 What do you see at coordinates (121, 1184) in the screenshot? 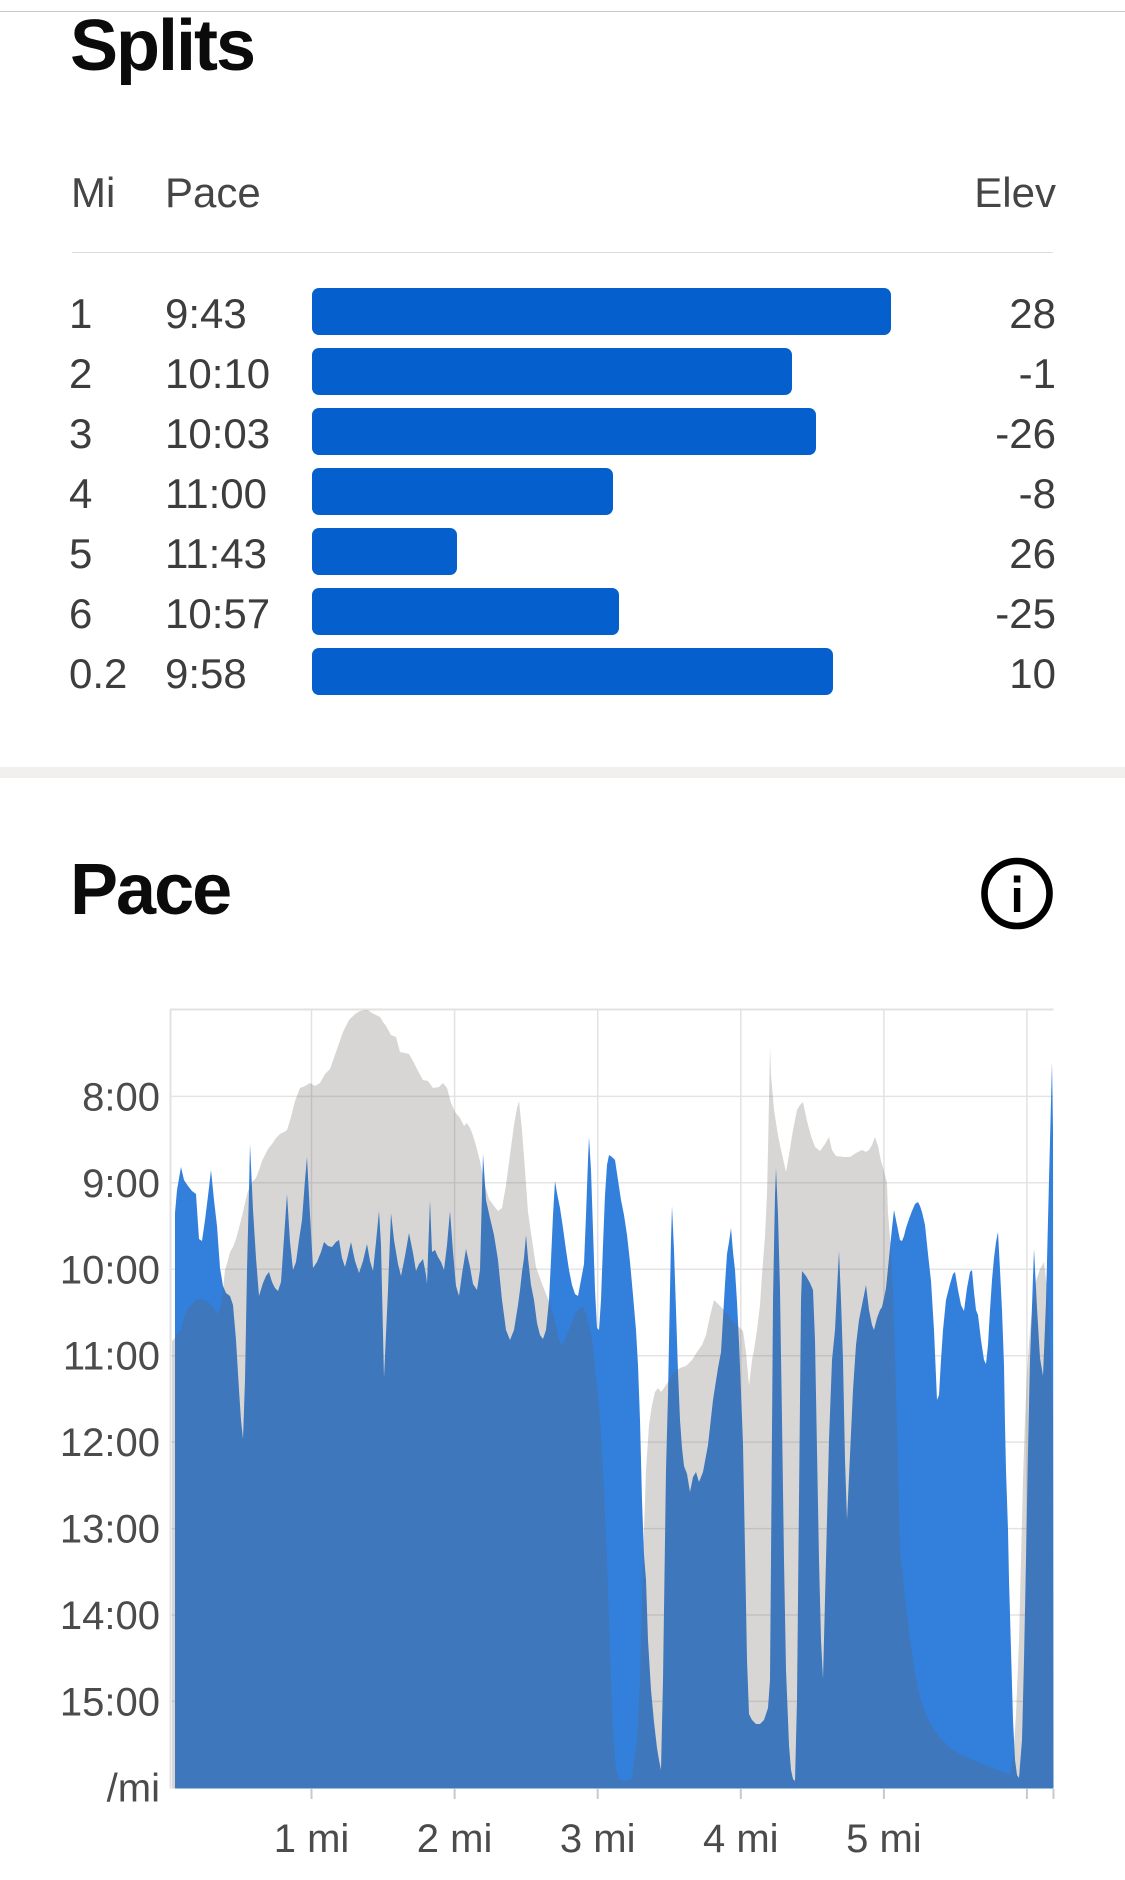
I see `svg-text: 9:00` at bounding box center [121, 1184].